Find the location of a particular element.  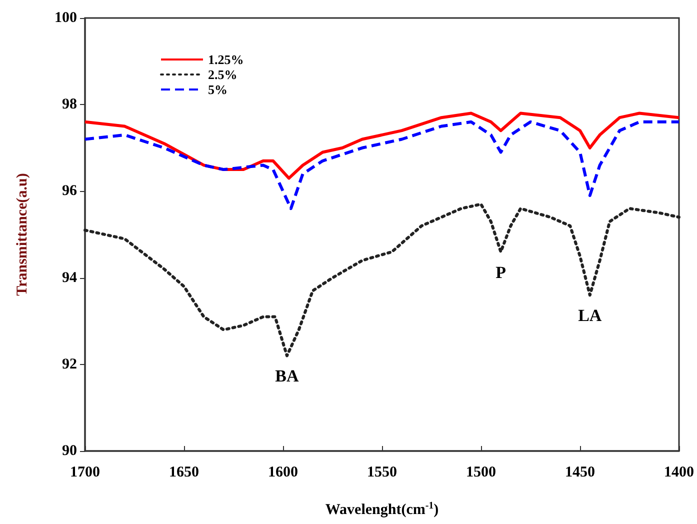

x-tick-label: 1550 is located at coordinates (382, 472).